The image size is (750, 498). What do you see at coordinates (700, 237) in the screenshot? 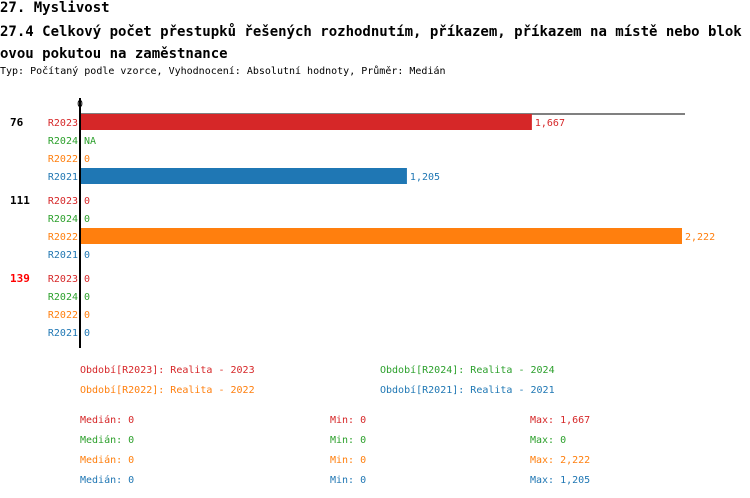
I see `data-label: 2,222` at bounding box center [700, 237].